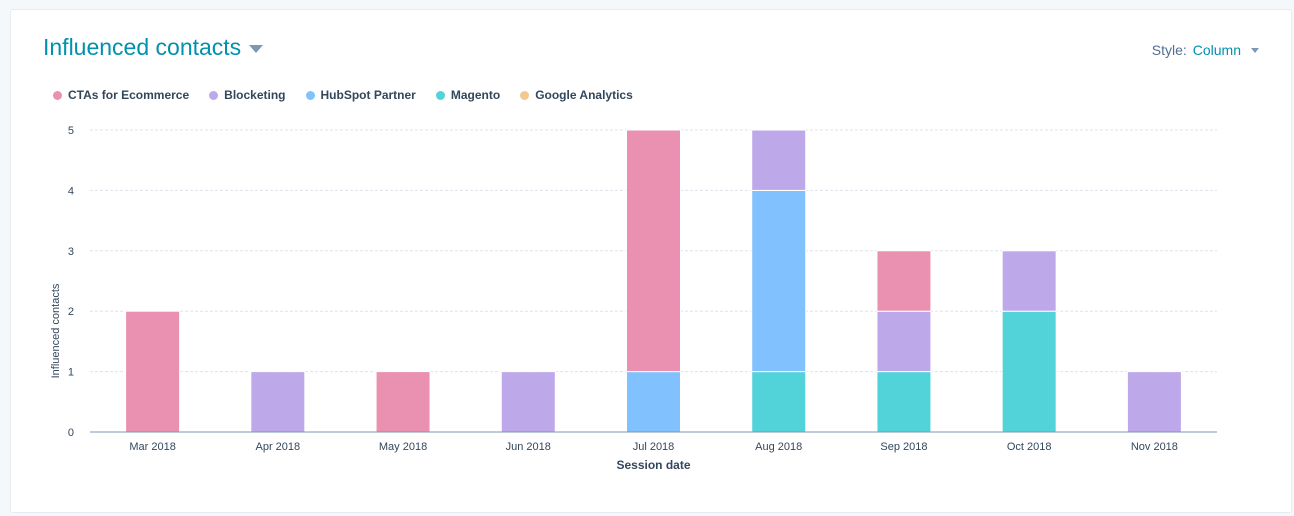 The width and height of the screenshot is (1294, 516). Describe the element at coordinates (778, 447) in the screenshot. I see `x-tick-label: Aug 2018` at that location.